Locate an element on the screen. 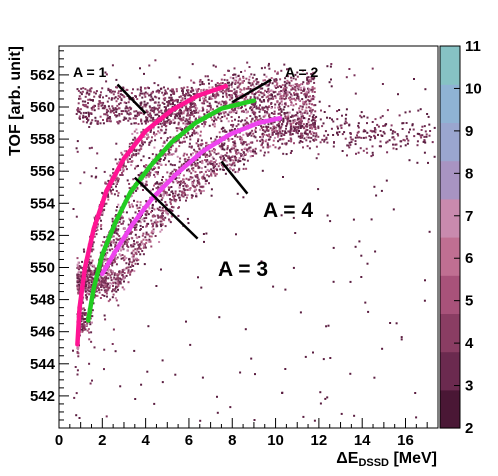 The height and width of the screenshot is (476, 498). colorbar-segment is located at coordinates (450, 218).